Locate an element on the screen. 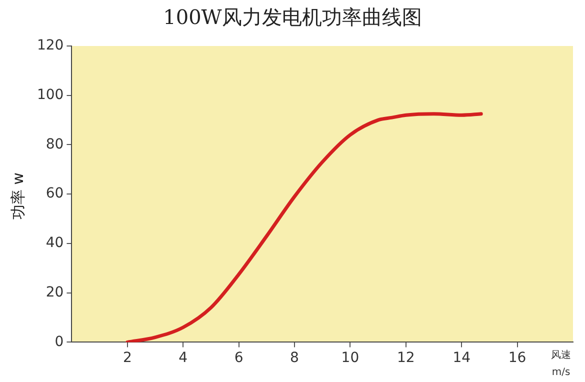 The height and width of the screenshot is (382, 585). y-tick-label: 100 is located at coordinates (50, 95).